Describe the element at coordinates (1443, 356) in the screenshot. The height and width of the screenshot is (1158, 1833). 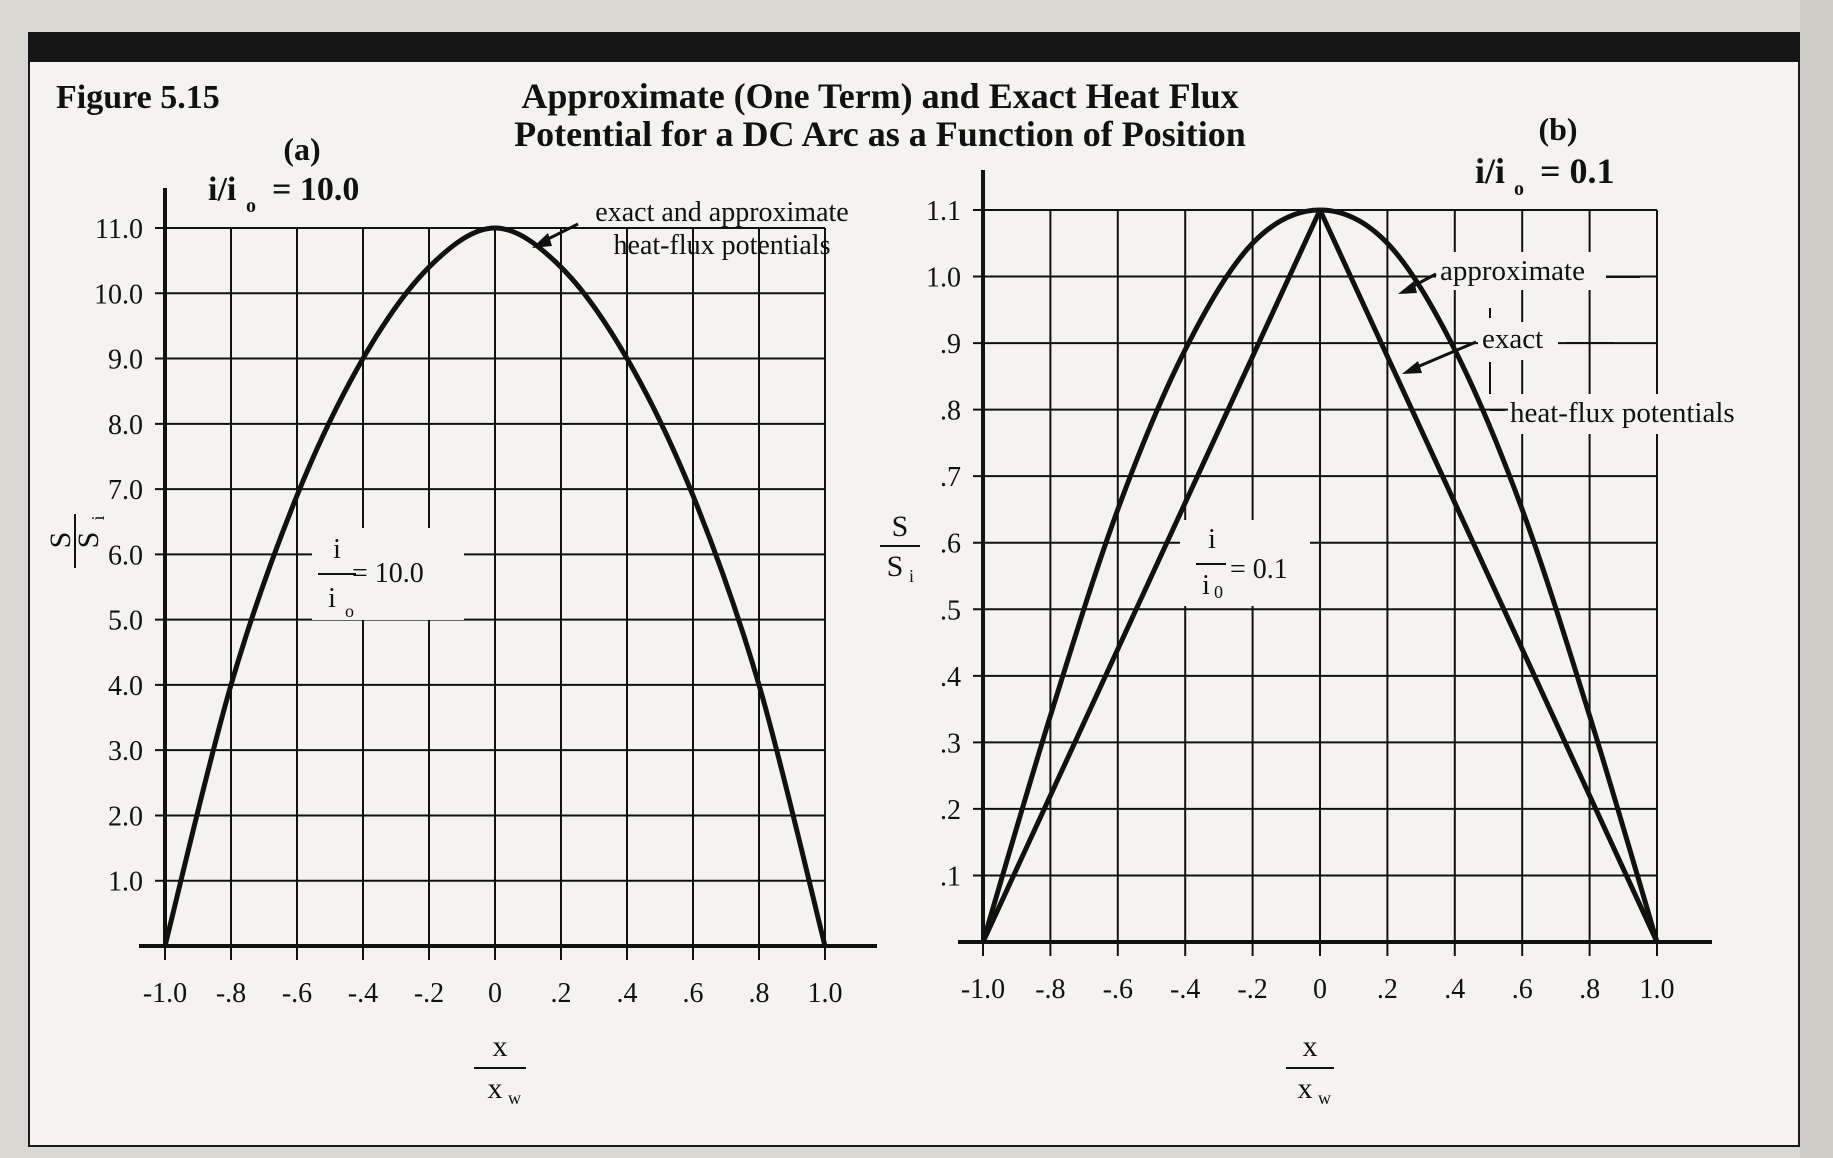
I see `legend-exact-pointer` at that location.